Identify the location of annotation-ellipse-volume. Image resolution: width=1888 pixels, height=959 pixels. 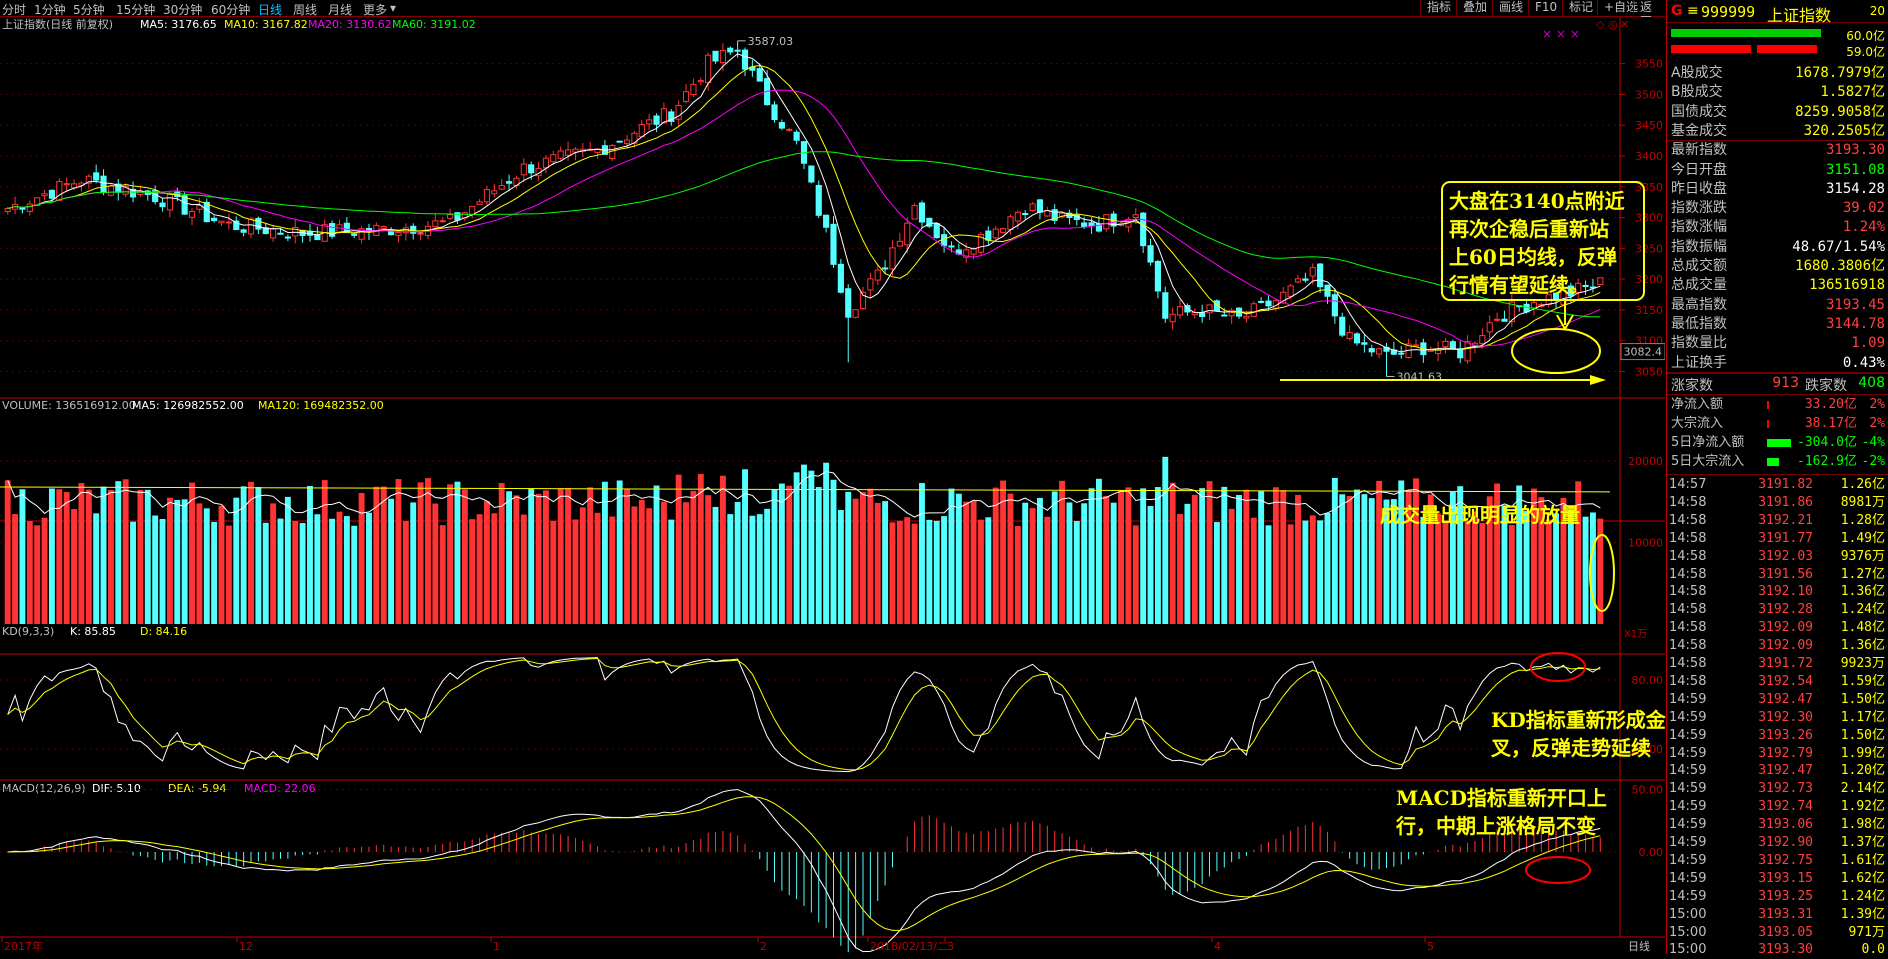
(1602, 573).